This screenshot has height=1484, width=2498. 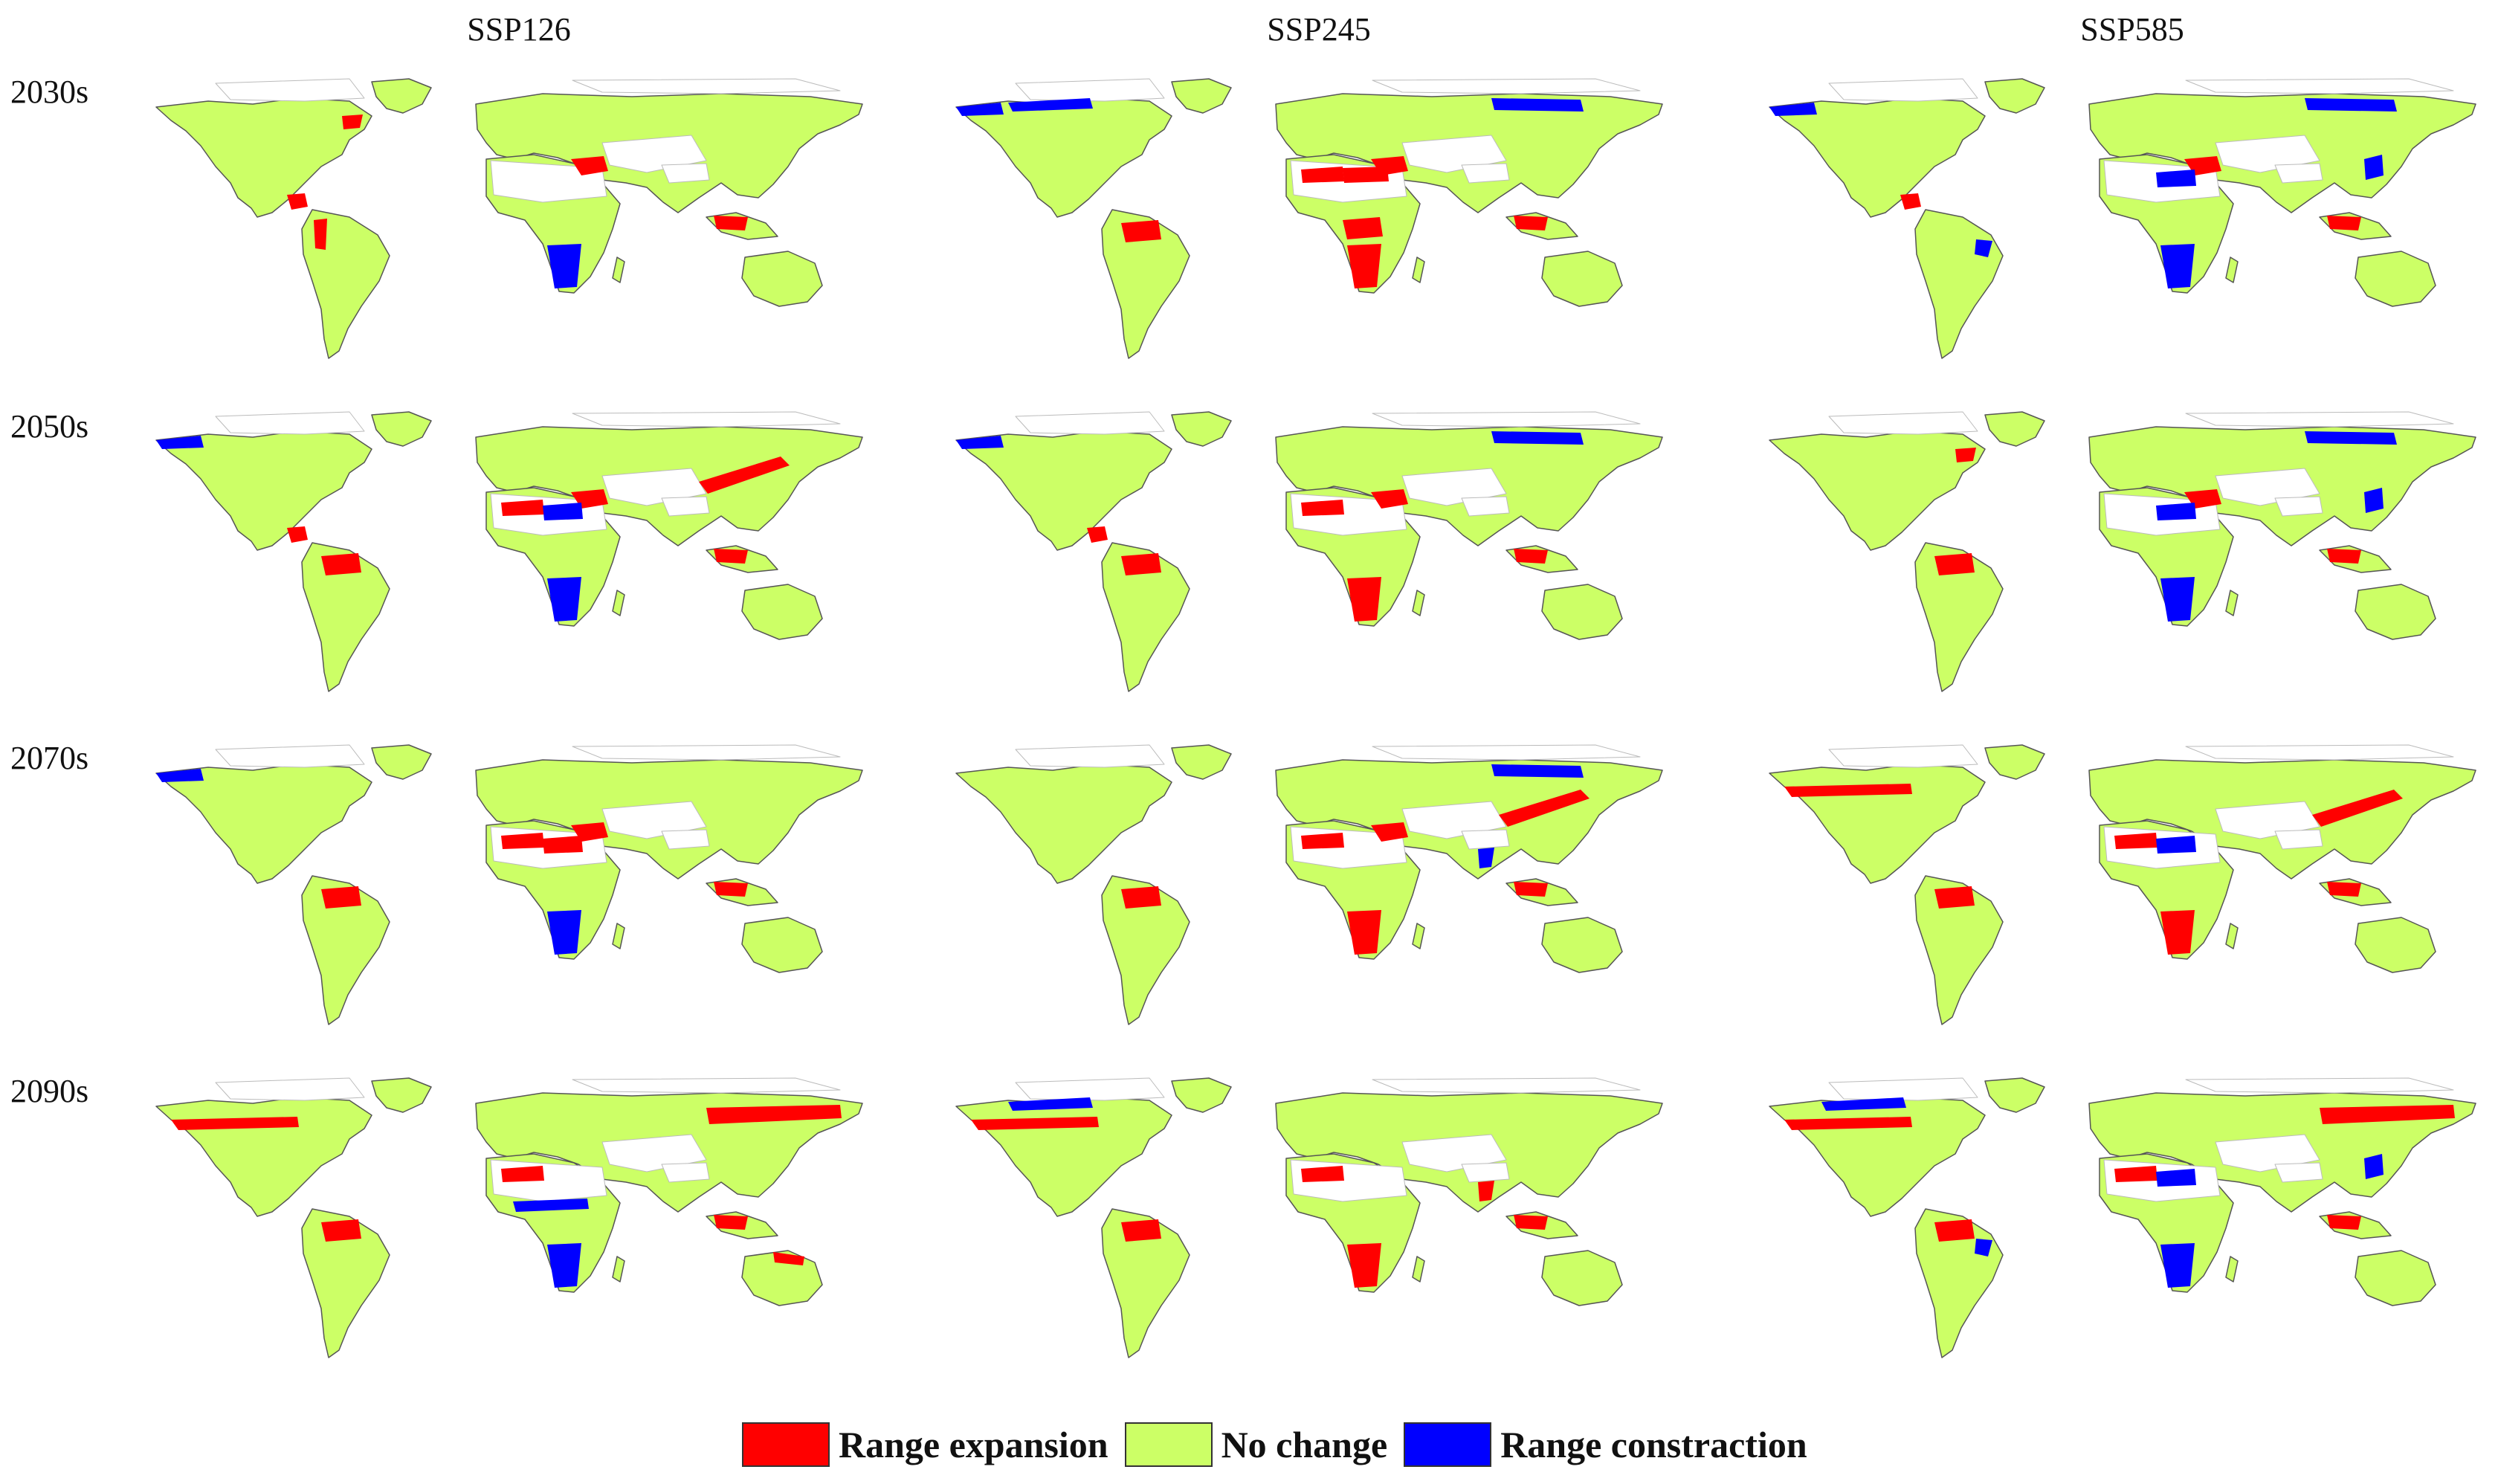 What do you see at coordinates (1653, 1444) in the screenshot?
I see `legend-label-contraction: Range constraction` at bounding box center [1653, 1444].